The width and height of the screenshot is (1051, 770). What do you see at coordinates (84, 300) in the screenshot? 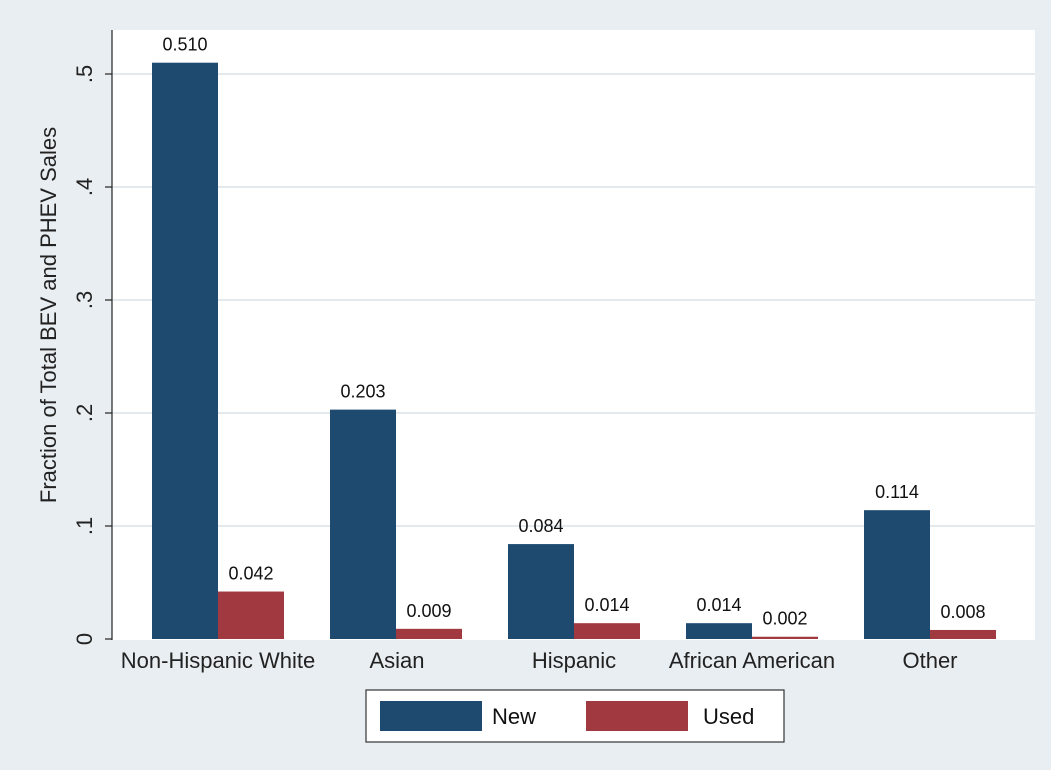
I see `y-tick-label: .3` at bounding box center [84, 300].